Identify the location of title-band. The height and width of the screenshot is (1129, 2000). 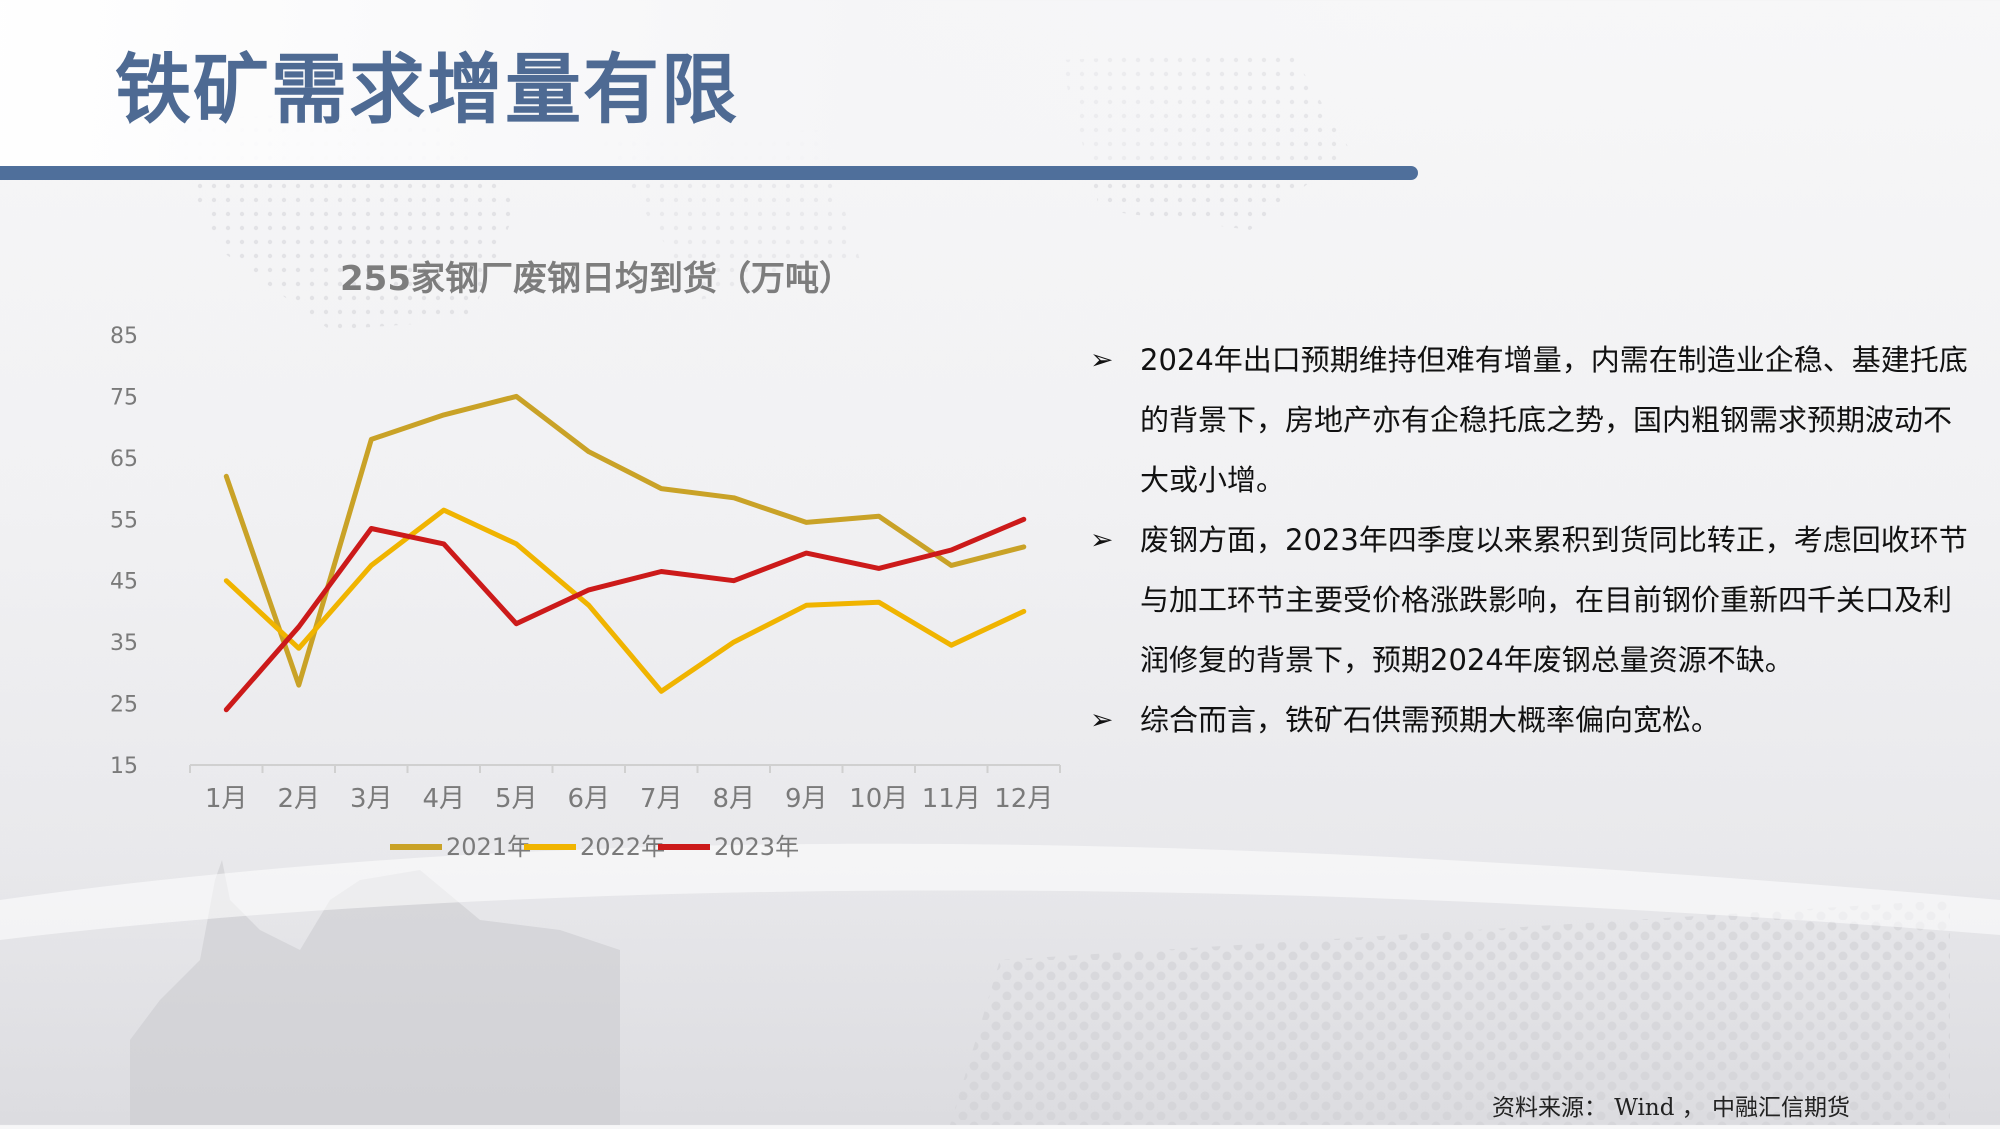
(710, 85).